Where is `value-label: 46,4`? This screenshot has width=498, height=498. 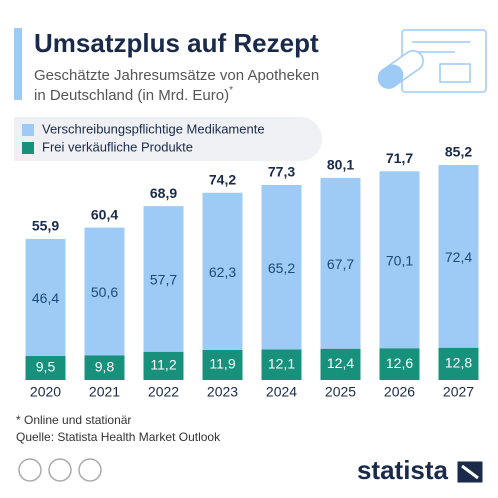 value-label: 46,4 is located at coordinates (45, 298).